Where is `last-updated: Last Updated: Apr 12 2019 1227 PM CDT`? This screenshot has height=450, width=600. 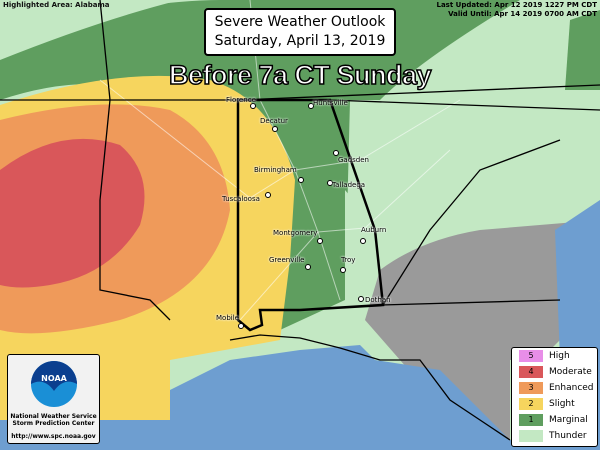
last-updated: Last Updated: Apr 12 2019 1227 PM CDT is located at coordinates (517, 5).